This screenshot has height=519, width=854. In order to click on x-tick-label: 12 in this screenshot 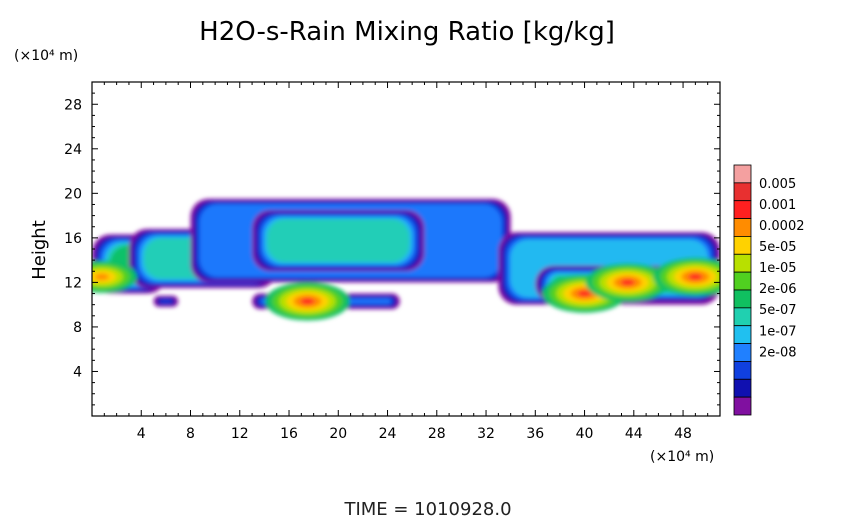, I will do `click(240, 434)`.